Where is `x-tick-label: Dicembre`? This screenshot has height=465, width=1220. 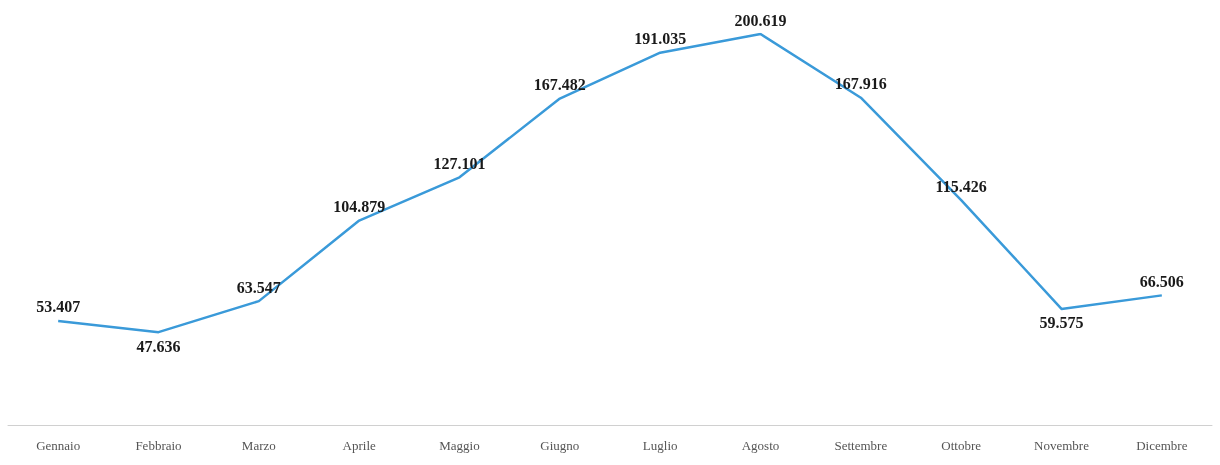 x-tick-label: Dicembre is located at coordinates (1162, 445).